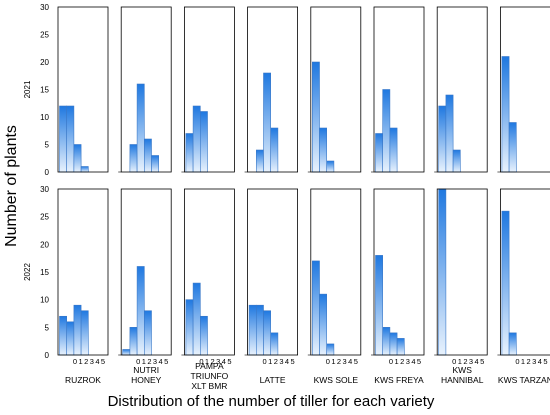 The width and height of the screenshot is (550, 415). What do you see at coordinates (209, 386) in the screenshot?
I see `variety-label: XLT BMR` at bounding box center [209, 386].